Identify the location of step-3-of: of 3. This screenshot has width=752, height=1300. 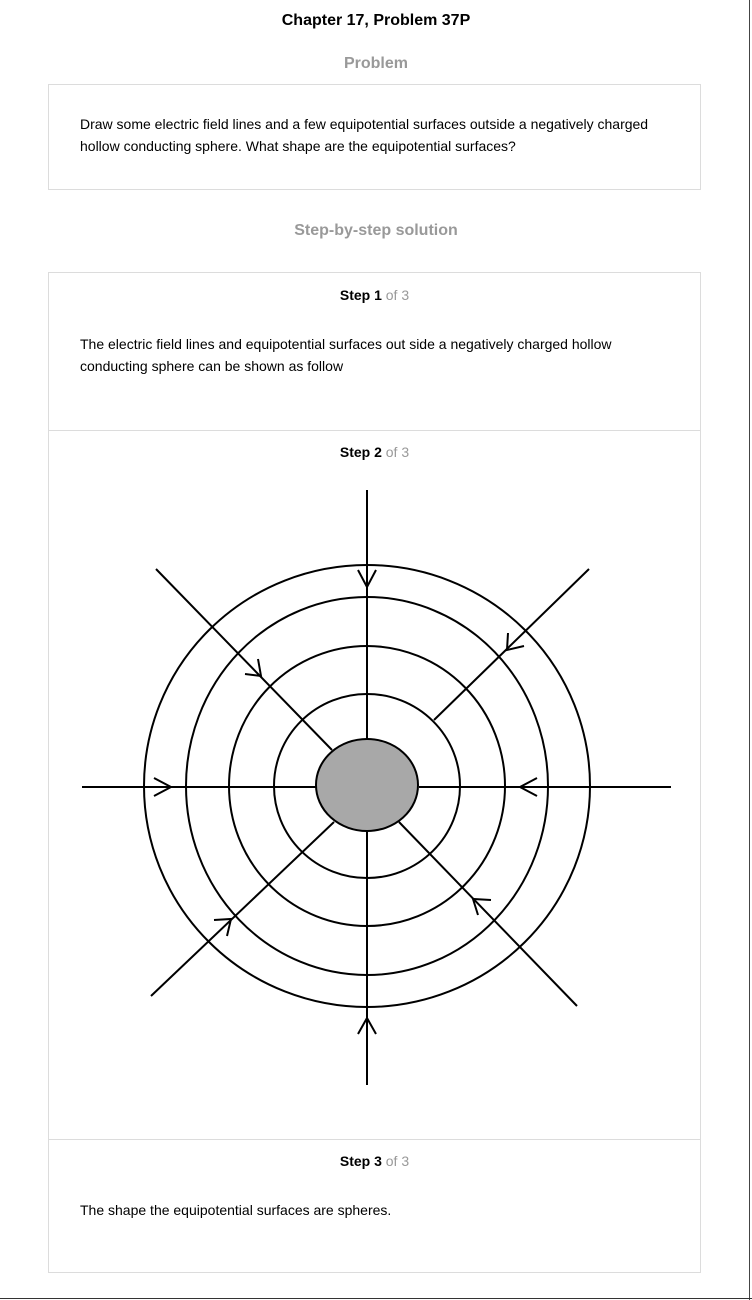
(397, 1161).